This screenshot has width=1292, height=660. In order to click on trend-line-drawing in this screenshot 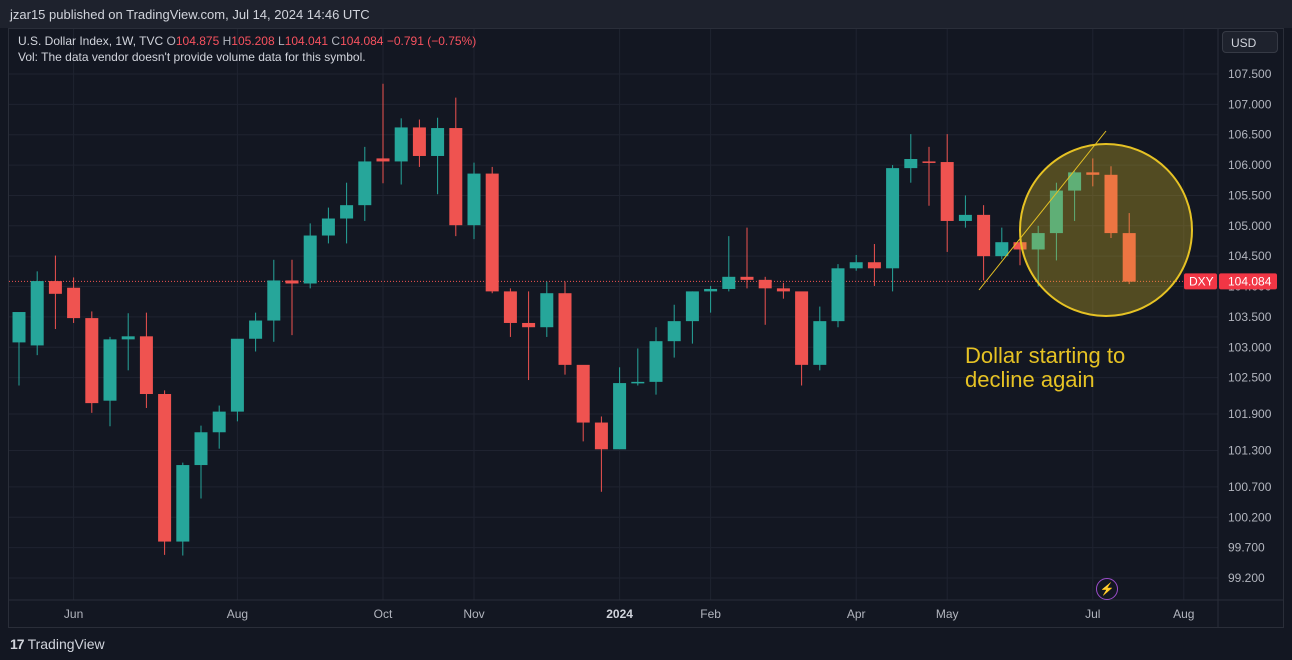, I will do `click(1042, 210)`.